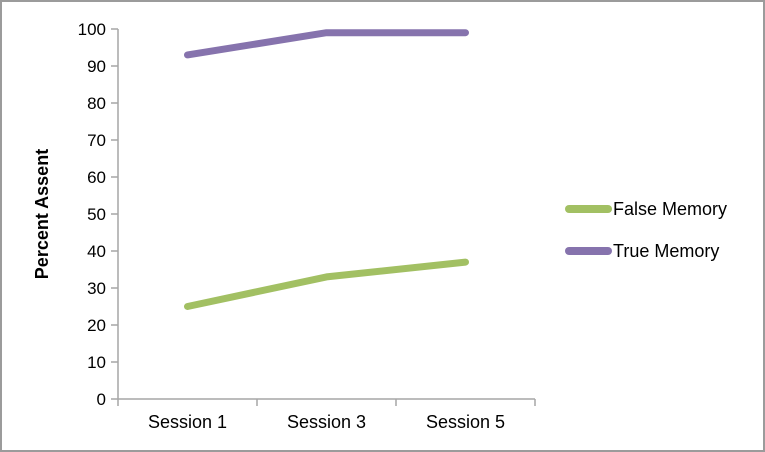  I want to click on y-tick-label: 0, so click(101, 399).